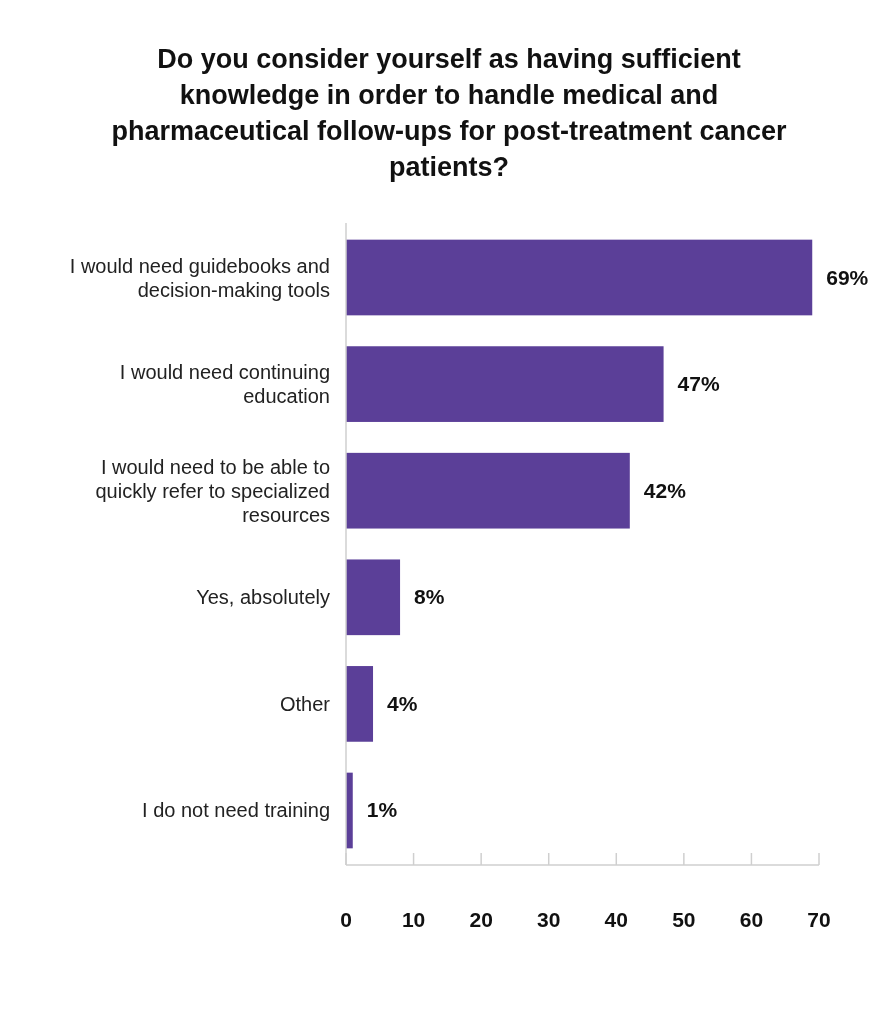 This screenshot has height=1024, width=883. I want to click on y-tick-label: I would need to be able to quickly refer to specialized resources, so click(212, 490).